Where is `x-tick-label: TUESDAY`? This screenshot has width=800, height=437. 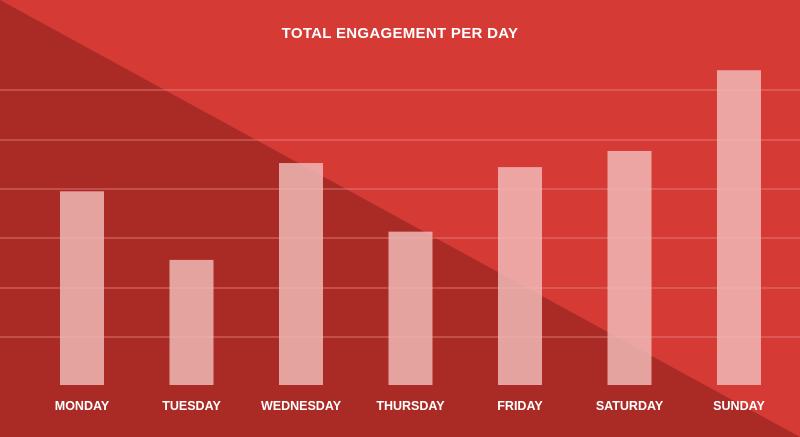
x-tick-label: TUESDAY is located at coordinates (191, 406).